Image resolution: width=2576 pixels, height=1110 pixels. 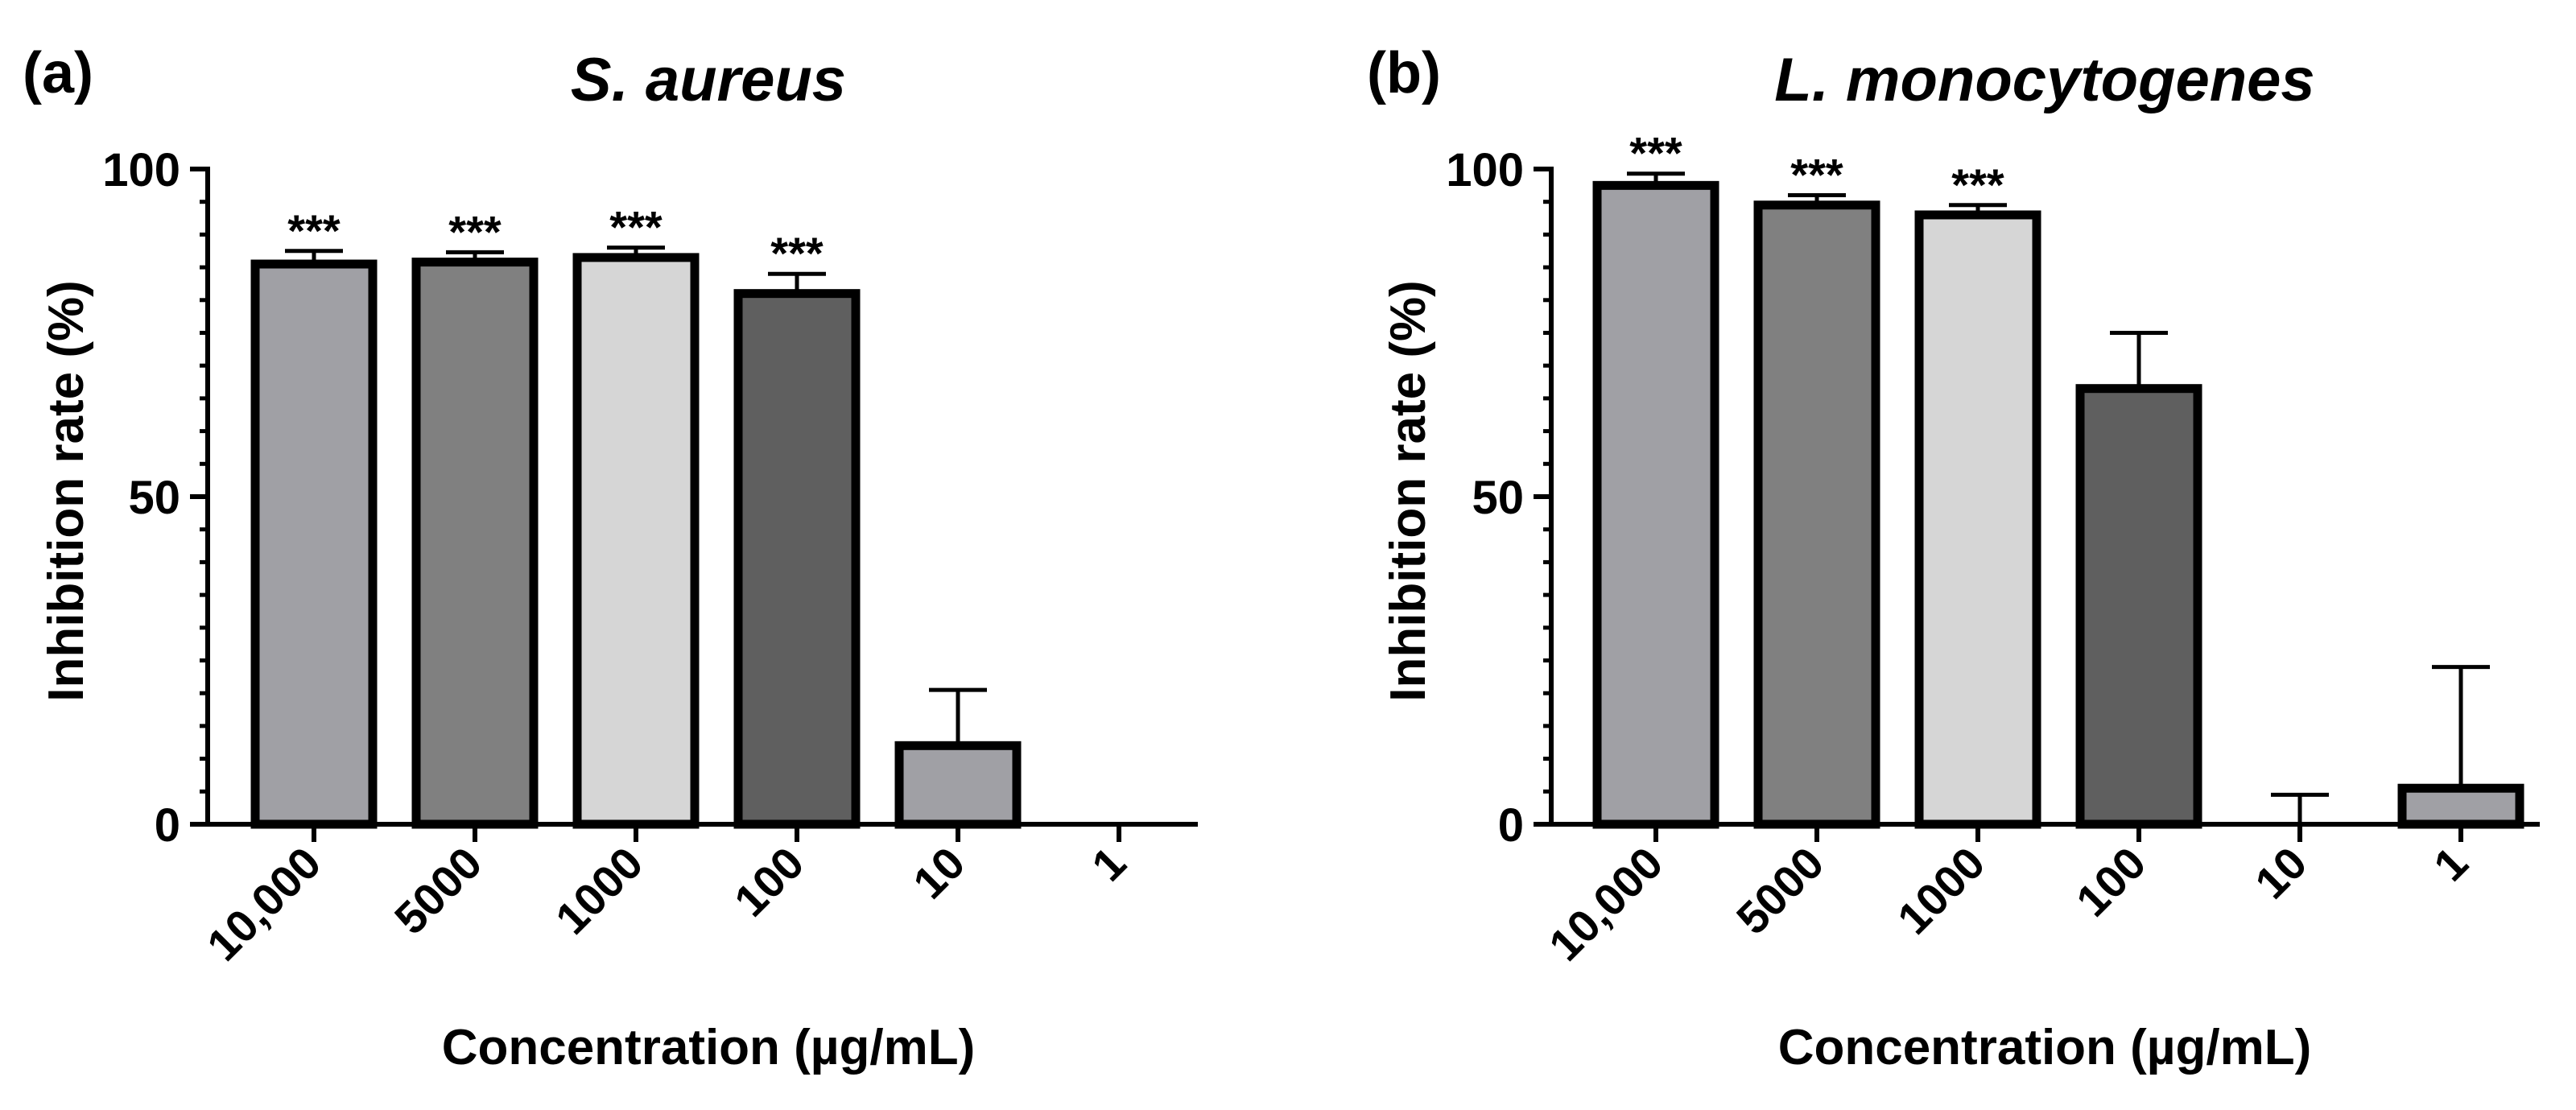 What do you see at coordinates (58, 73) in the screenshot?
I see `panel-label: (a)` at bounding box center [58, 73].